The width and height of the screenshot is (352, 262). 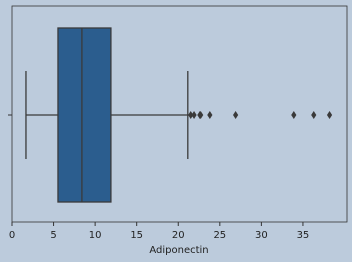 What do you see at coordinates (136, 235) in the screenshot?
I see `x-tick-label: 15` at bounding box center [136, 235].